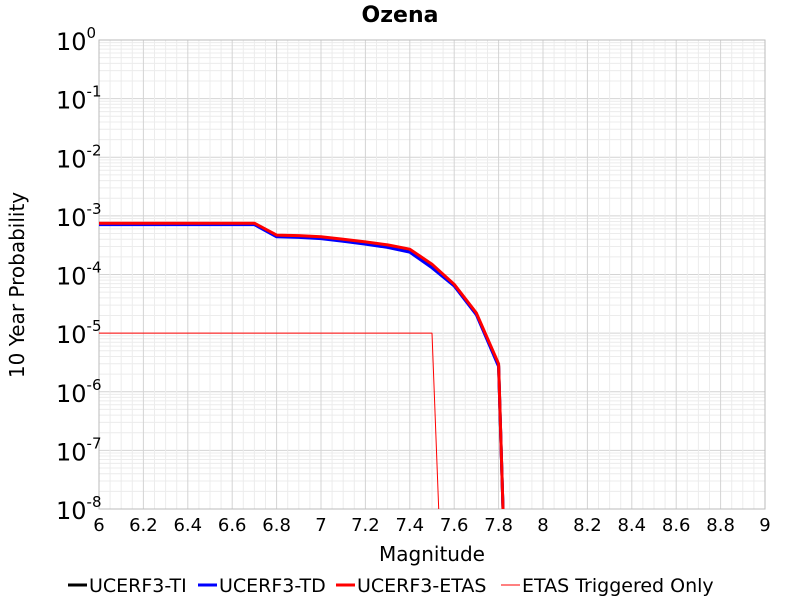 This screenshot has width=800, height=600. Describe the element at coordinates (232, 525) in the screenshot. I see `x-tick-label: 6.6` at that location.